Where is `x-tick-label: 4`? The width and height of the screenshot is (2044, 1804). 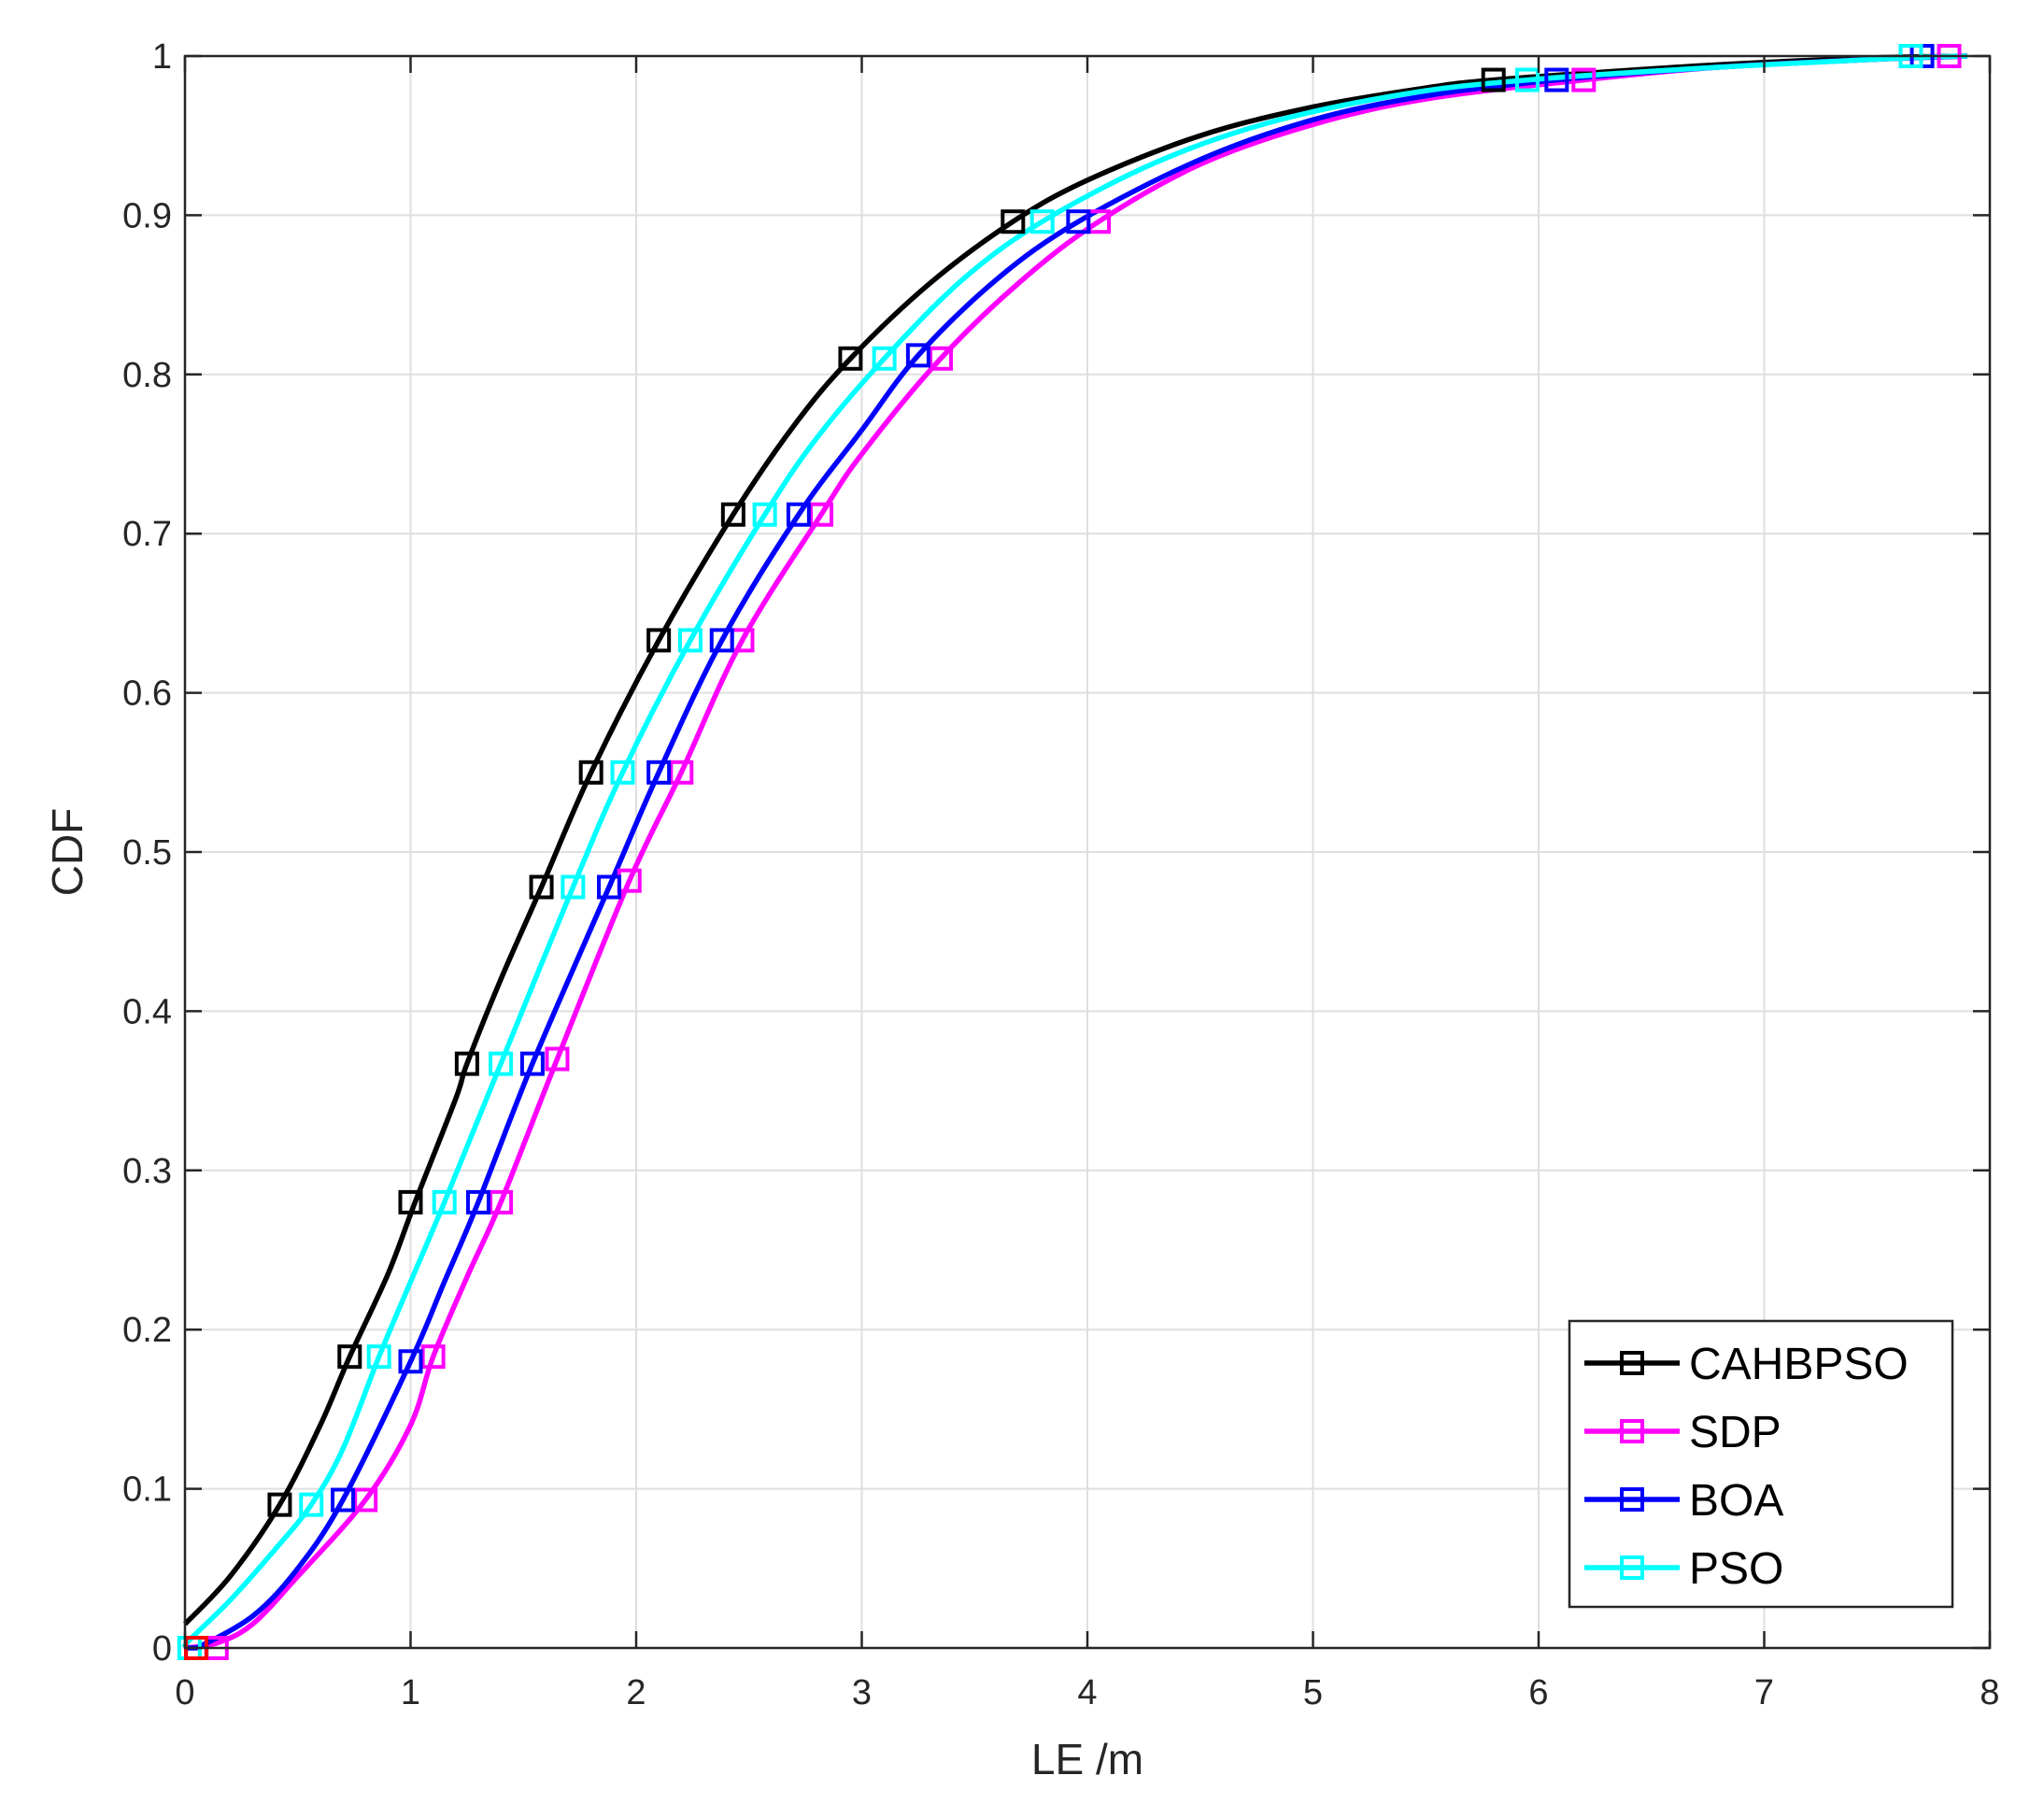
x-tick-label: 4 is located at coordinates (1087, 1692).